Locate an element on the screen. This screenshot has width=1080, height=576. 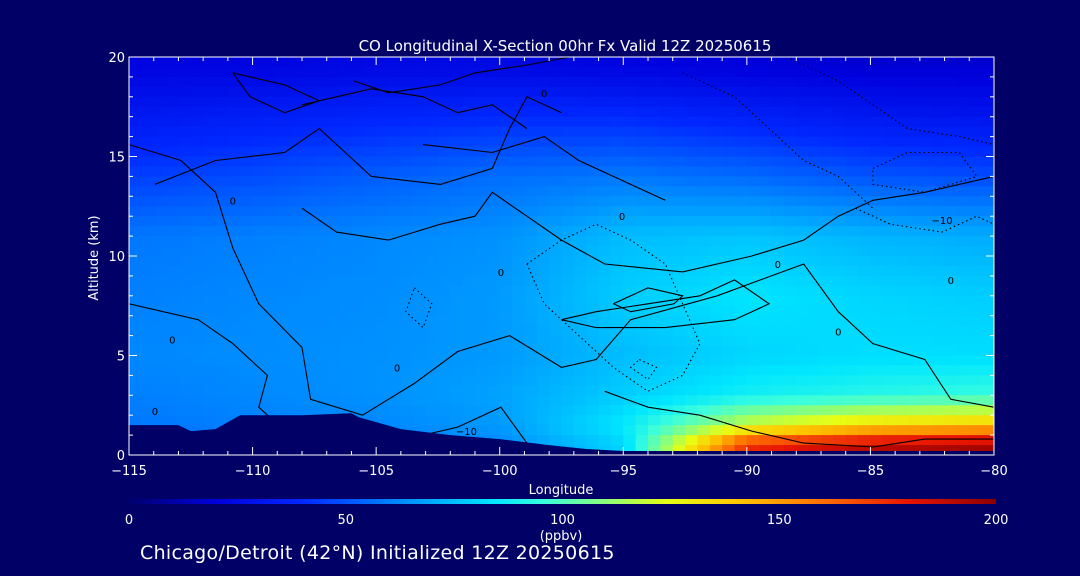
y-tick-label: 0 is located at coordinates (121, 456).